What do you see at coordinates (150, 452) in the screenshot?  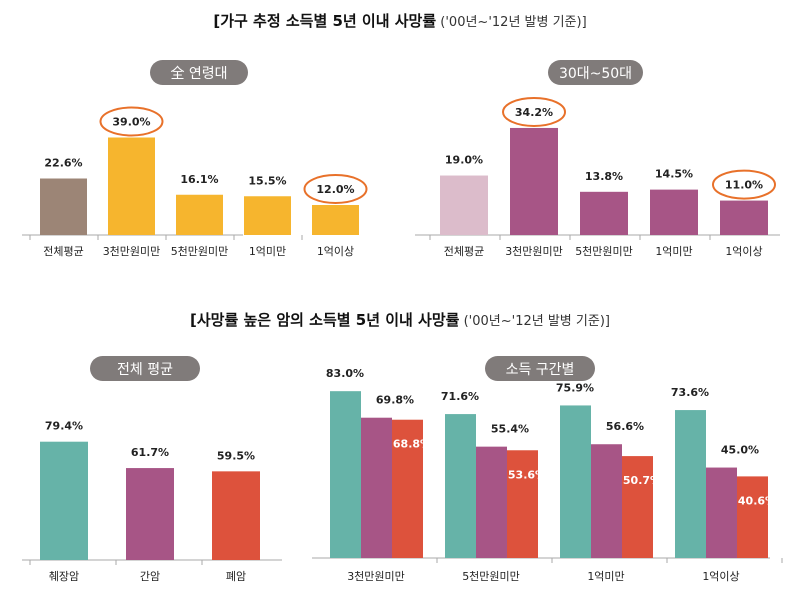 I see `data-label: 61.7%` at bounding box center [150, 452].